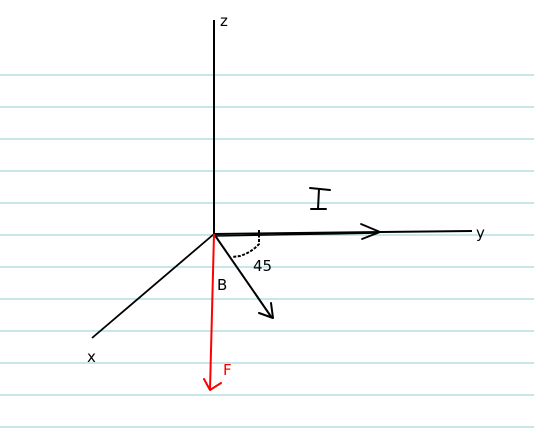  What do you see at coordinates (227, 370) in the screenshot?
I see `force-label: F` at bounding box center [227, 370].